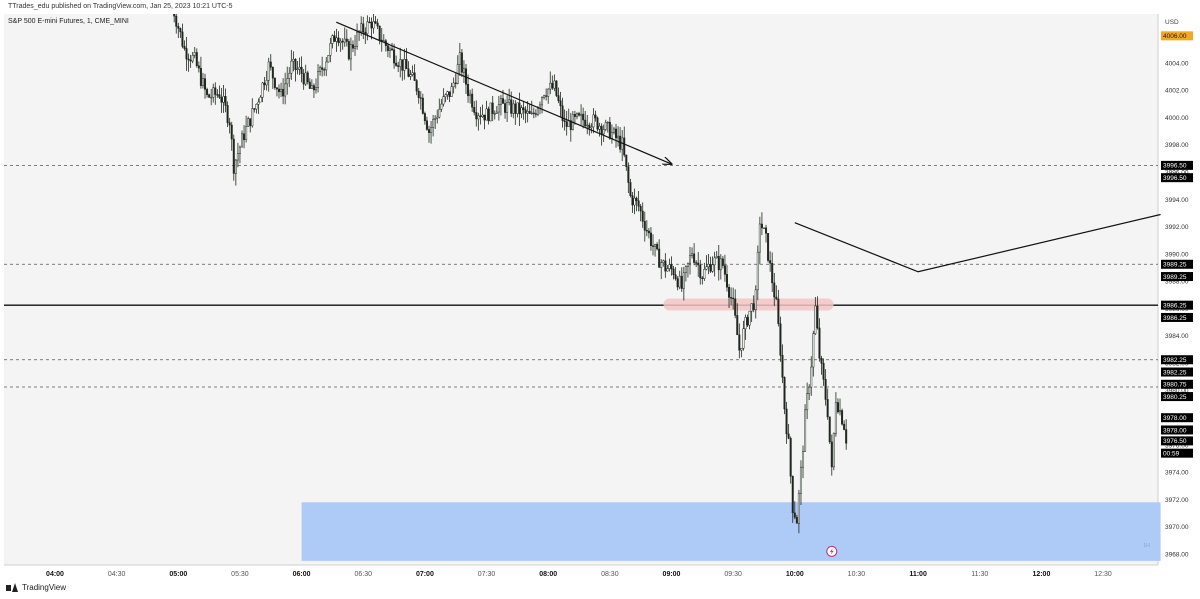 This screenshot has height=599, width=1200. I want to click on lightning-icon, so click(831, 551).